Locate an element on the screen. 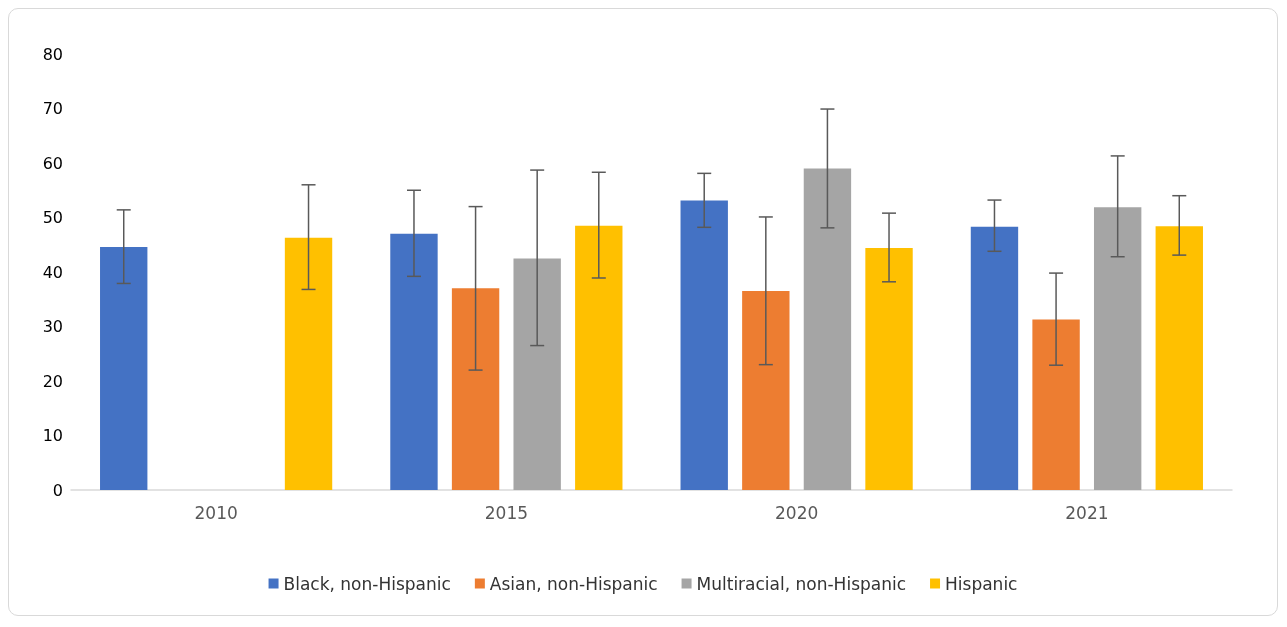 The height and width of the screenshot is (627, 1287). y-tick-label: 0 is located at coordinates (57, 490).